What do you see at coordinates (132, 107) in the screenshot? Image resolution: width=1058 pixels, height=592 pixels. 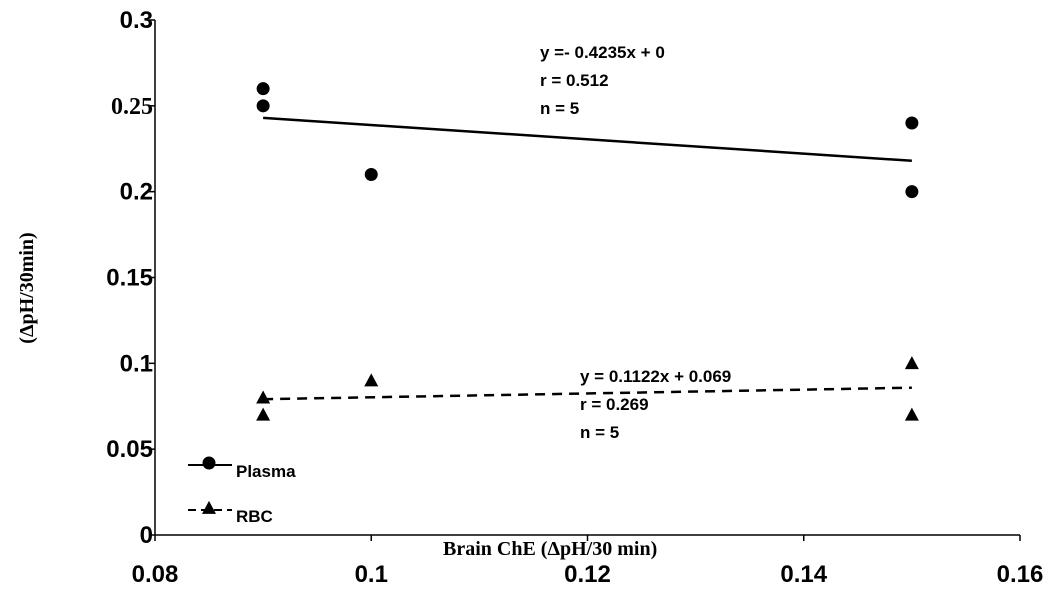 I see `y-tick-label: 0.25` at bounding box center [132, 107].